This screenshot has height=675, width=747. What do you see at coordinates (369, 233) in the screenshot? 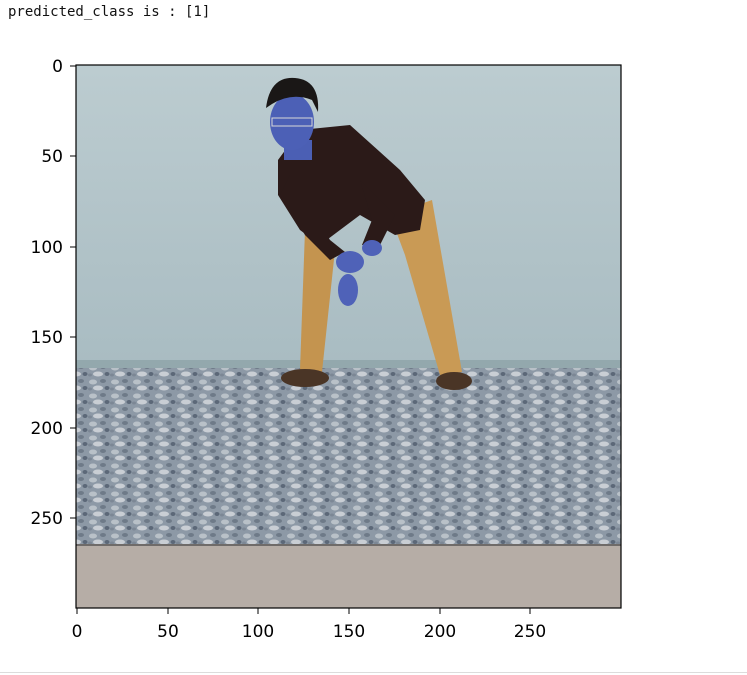
I see `person-figure` at bounding box center [369, 233].